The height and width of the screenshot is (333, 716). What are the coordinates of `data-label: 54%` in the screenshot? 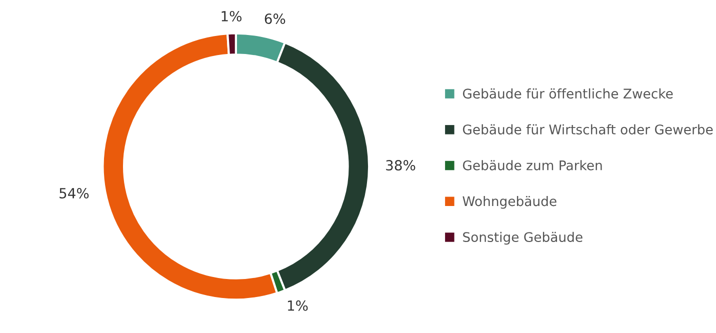 It's located at (74, 193).